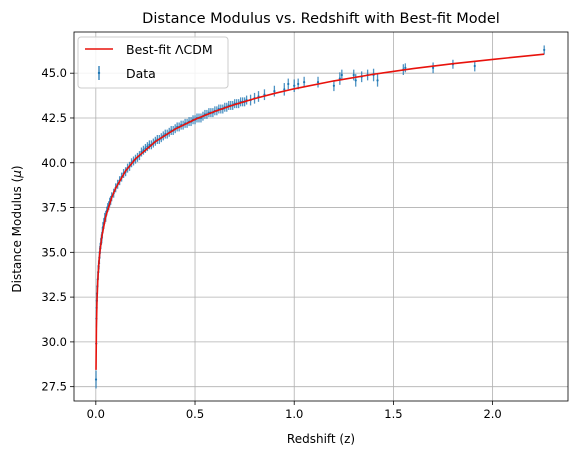 The height and width of the screenshot is (455, 579). Describe the element at coordinates (294, 414) in the screenshot. I see `x-tick-label: 1.0` at that location.